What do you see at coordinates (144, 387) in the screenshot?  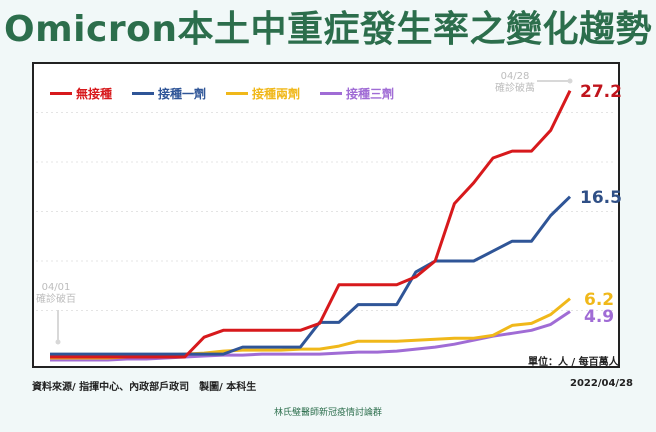 I see `data-source: 資料來源/ 指揮中心、內政部戶政司 製圖/ 本科生` at bounding box center [144, 387].